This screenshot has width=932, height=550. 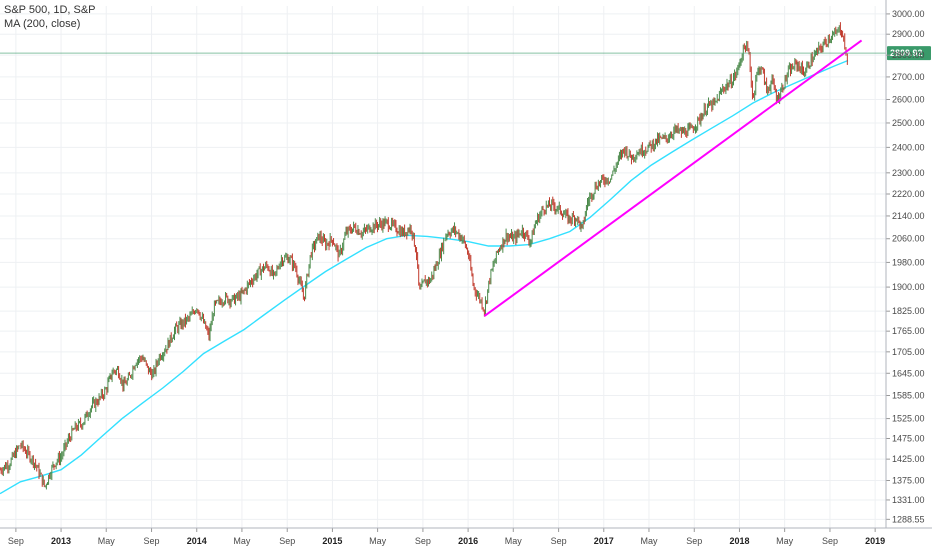 What do you see at coordinates (739, 541) in the screenshot?
I see `x-tick-label: 2018` at bounding box center [739, 541].